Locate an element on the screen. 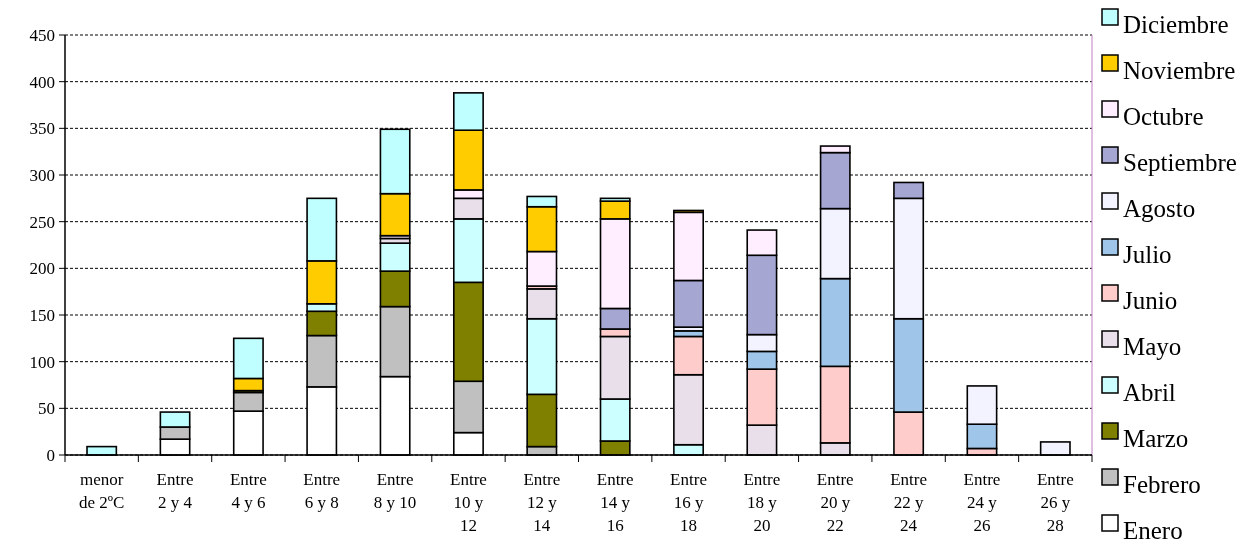 This screenshot has height=556, width=1254. x-tick-label: Entre 16 y 18 is located at coordinates (688, 502).